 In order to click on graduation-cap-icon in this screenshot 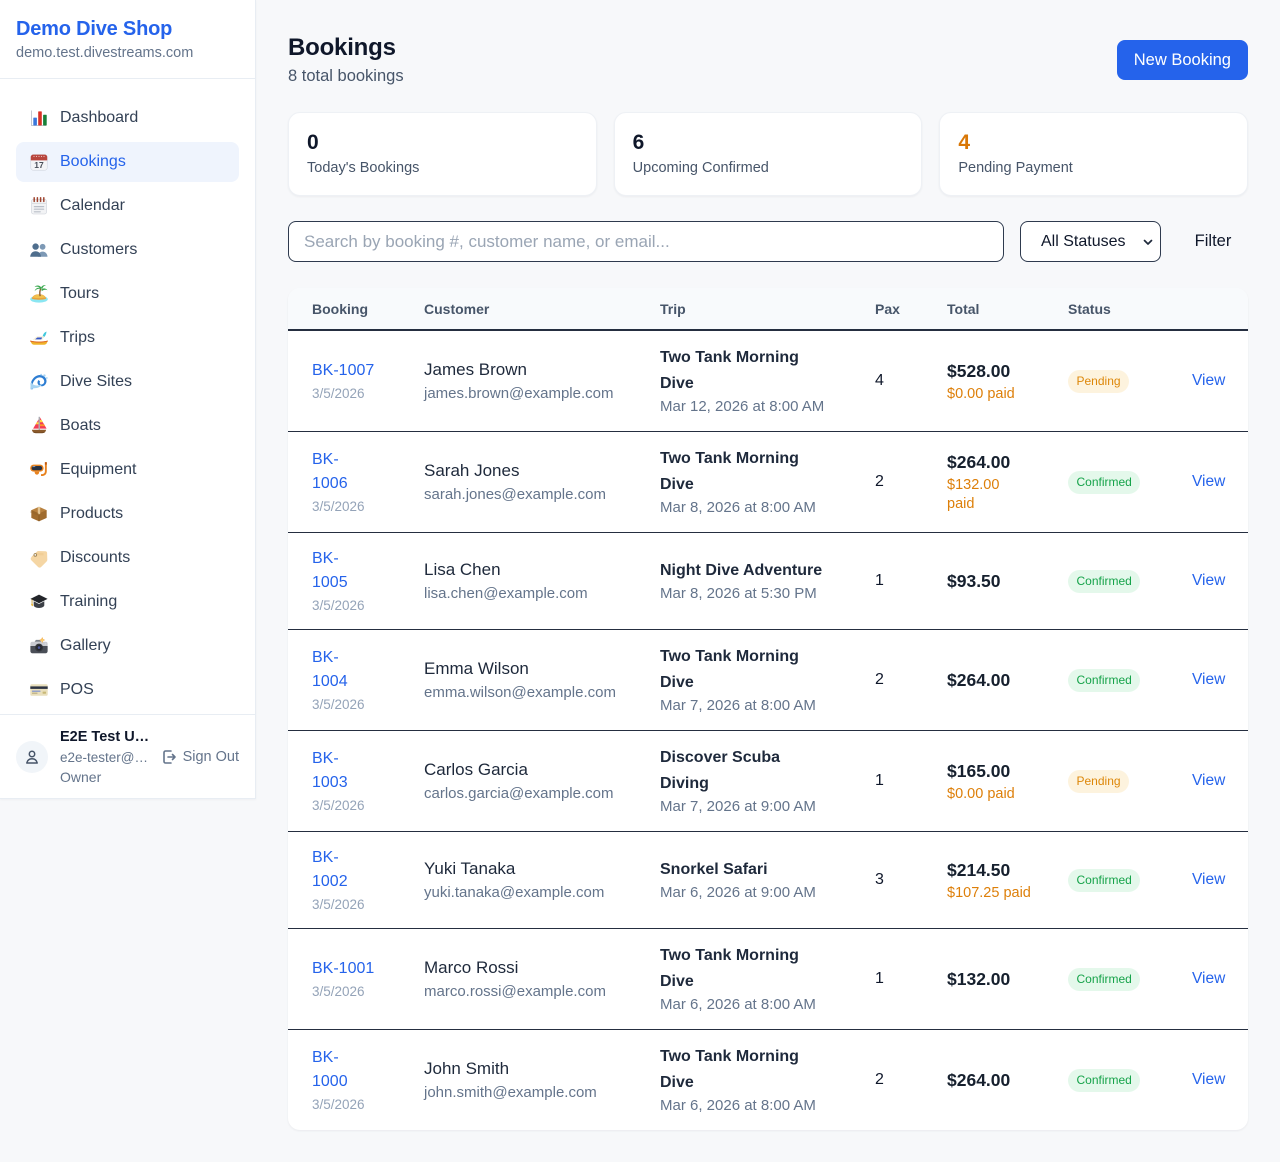, I will do `click(39, 602)`.